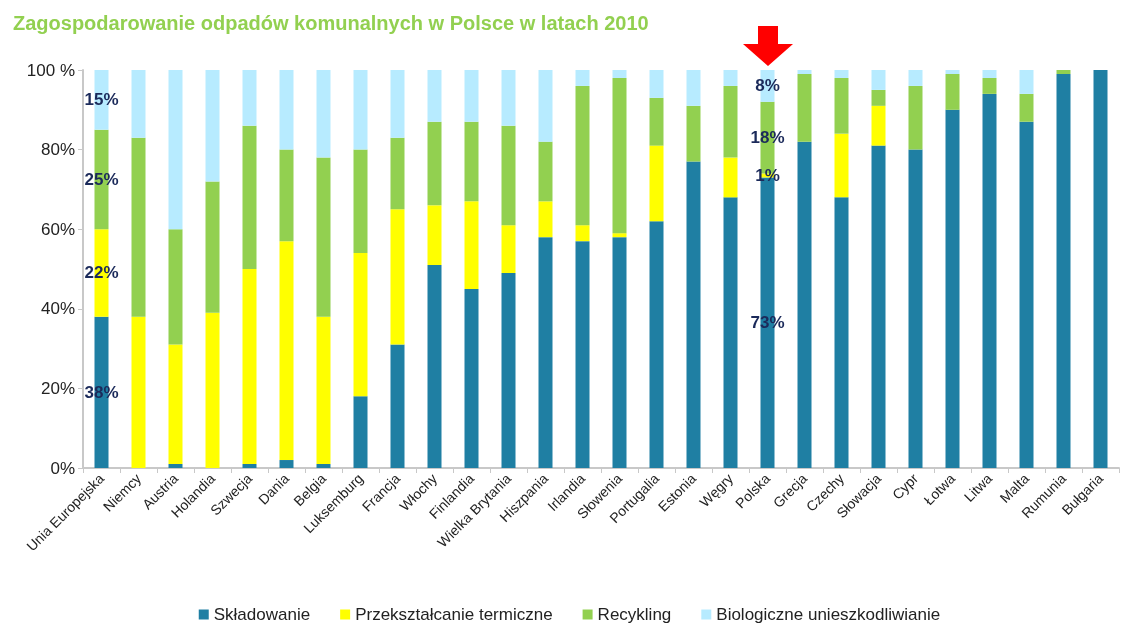 The image size is (1139, 636). What do you see at coordinates (57, 229) in the screenshot?
I see `y-tick-label: 60%` at bounding box center [57, 229].